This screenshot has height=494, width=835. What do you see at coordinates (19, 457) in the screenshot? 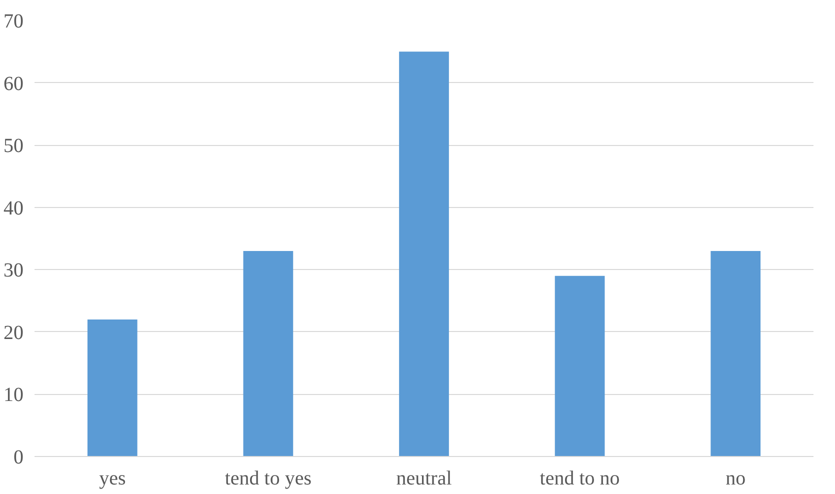
I see `y-tick-label: 0` at bounding box center [19, 457].